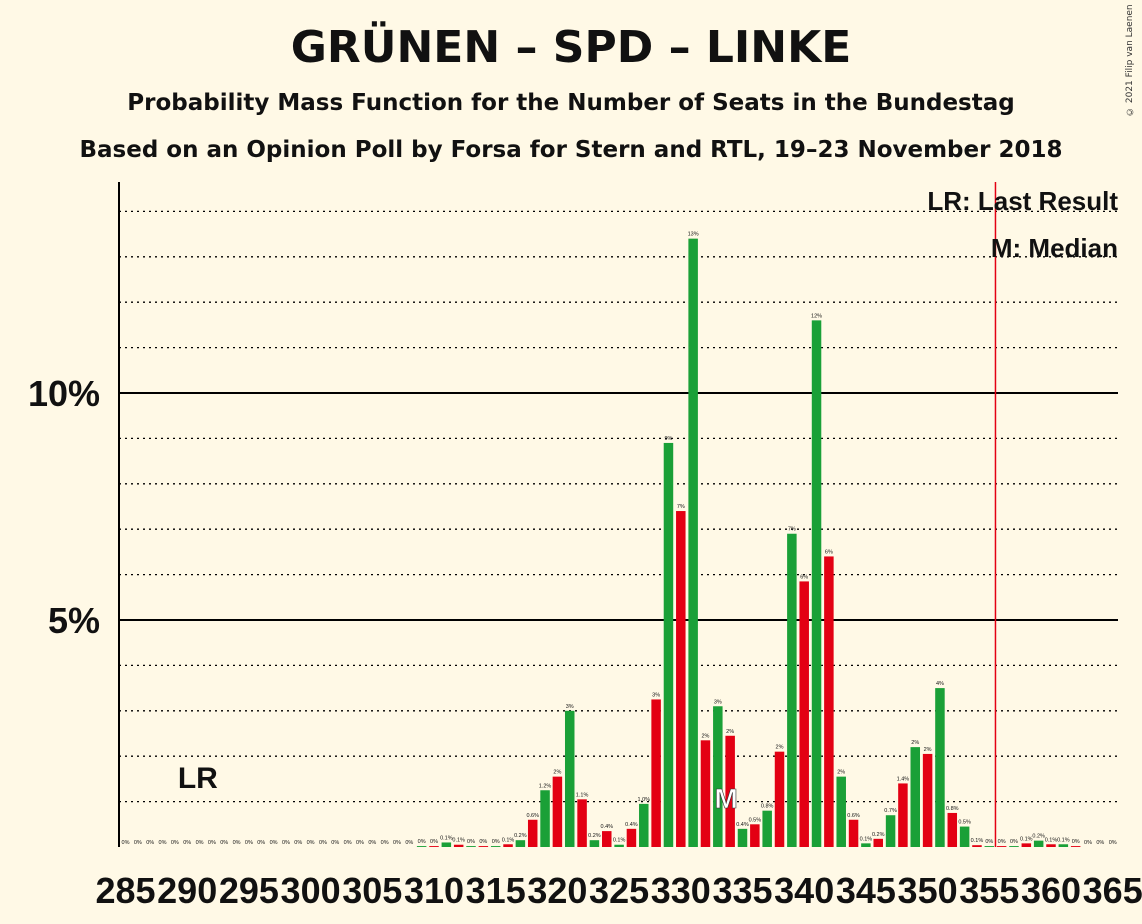 Image resolution: width=1142 pixels, height=924 pixels. Describe the element at coordinates (866, 890) in the screenshot. I see `x-tick-label: 345` at that location.